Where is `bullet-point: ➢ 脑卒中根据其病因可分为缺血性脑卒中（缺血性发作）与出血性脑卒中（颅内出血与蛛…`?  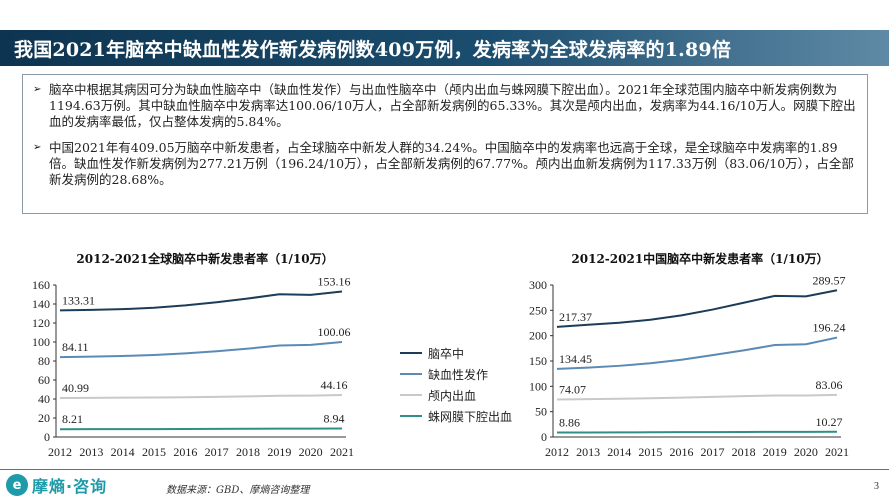
bullet-point: ➢ 脑卒中根据其病因可分为缺血性脑卒中（缺血性发作）与出血性脑卒中（颅内出血与蛛… is located at coordinates (445, 106).